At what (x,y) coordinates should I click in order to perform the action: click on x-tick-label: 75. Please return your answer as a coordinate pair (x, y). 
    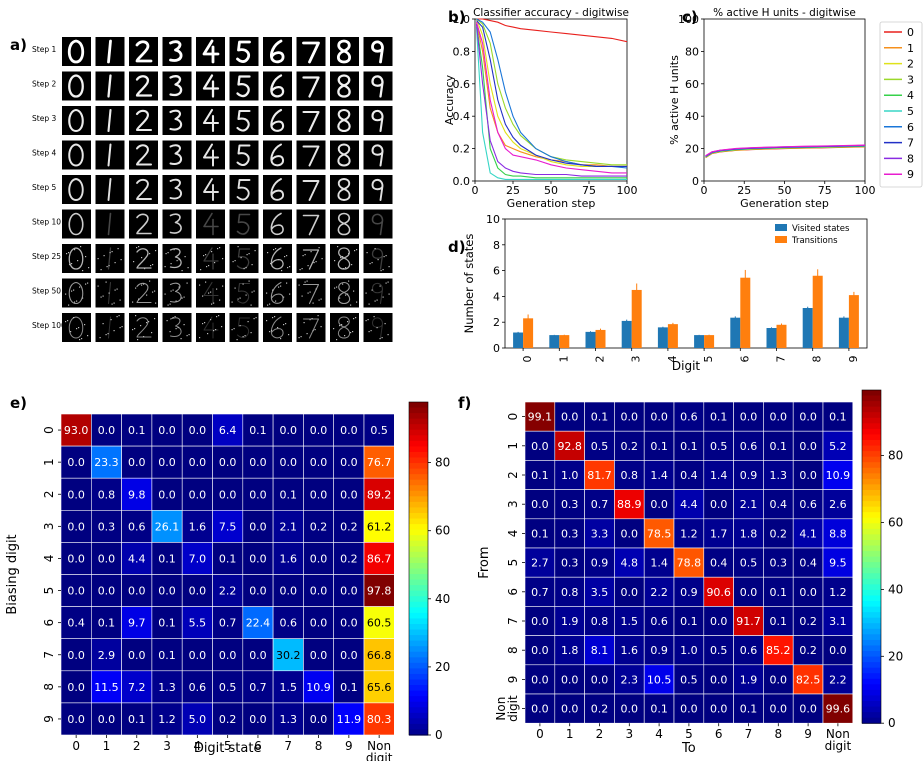
    Looking at the image, I should click on (589, 190).